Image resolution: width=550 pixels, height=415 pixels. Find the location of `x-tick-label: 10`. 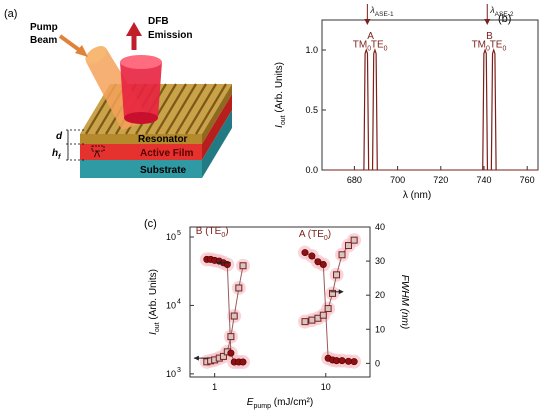

x-tick-label: 10 is located at coordinates (326, 387).